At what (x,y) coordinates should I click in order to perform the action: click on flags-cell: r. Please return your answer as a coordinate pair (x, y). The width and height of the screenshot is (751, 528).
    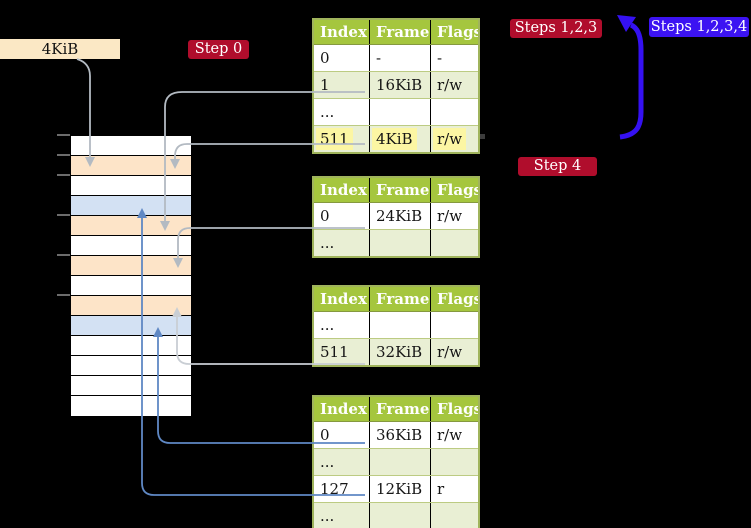
    Looking at the image, I should click on (454, 489).